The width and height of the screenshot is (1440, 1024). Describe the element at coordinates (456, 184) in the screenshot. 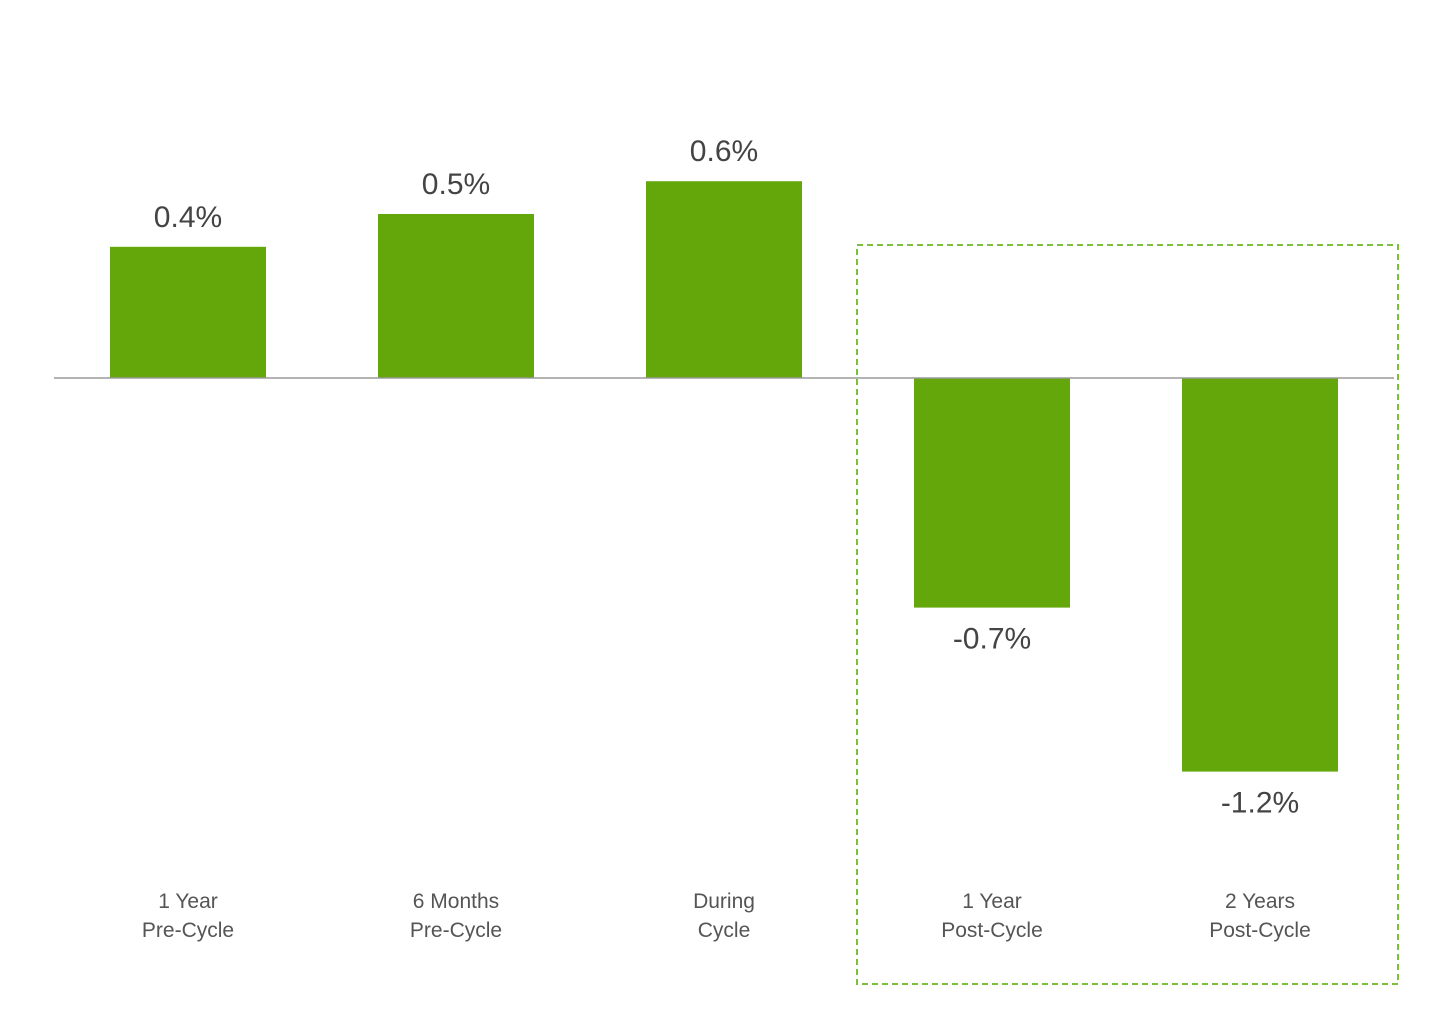

I see `value-label-1: 0.5%` at that location.